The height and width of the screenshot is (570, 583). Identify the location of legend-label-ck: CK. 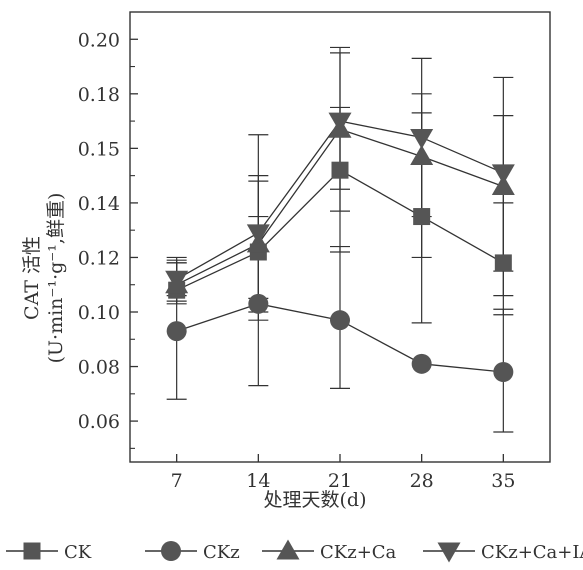
(78, 552).